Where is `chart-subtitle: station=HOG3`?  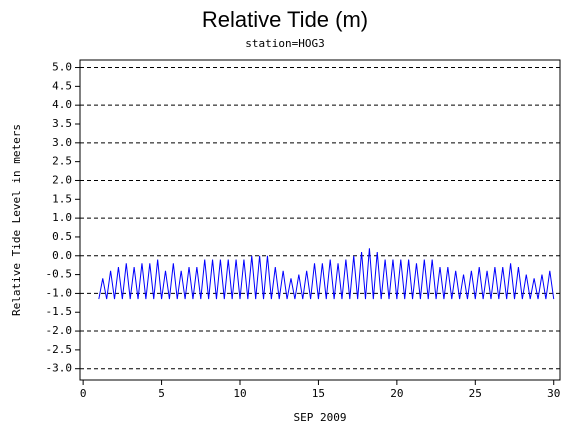
chart-subtitle: station=HOG3 is located at coordinates (284, 43).